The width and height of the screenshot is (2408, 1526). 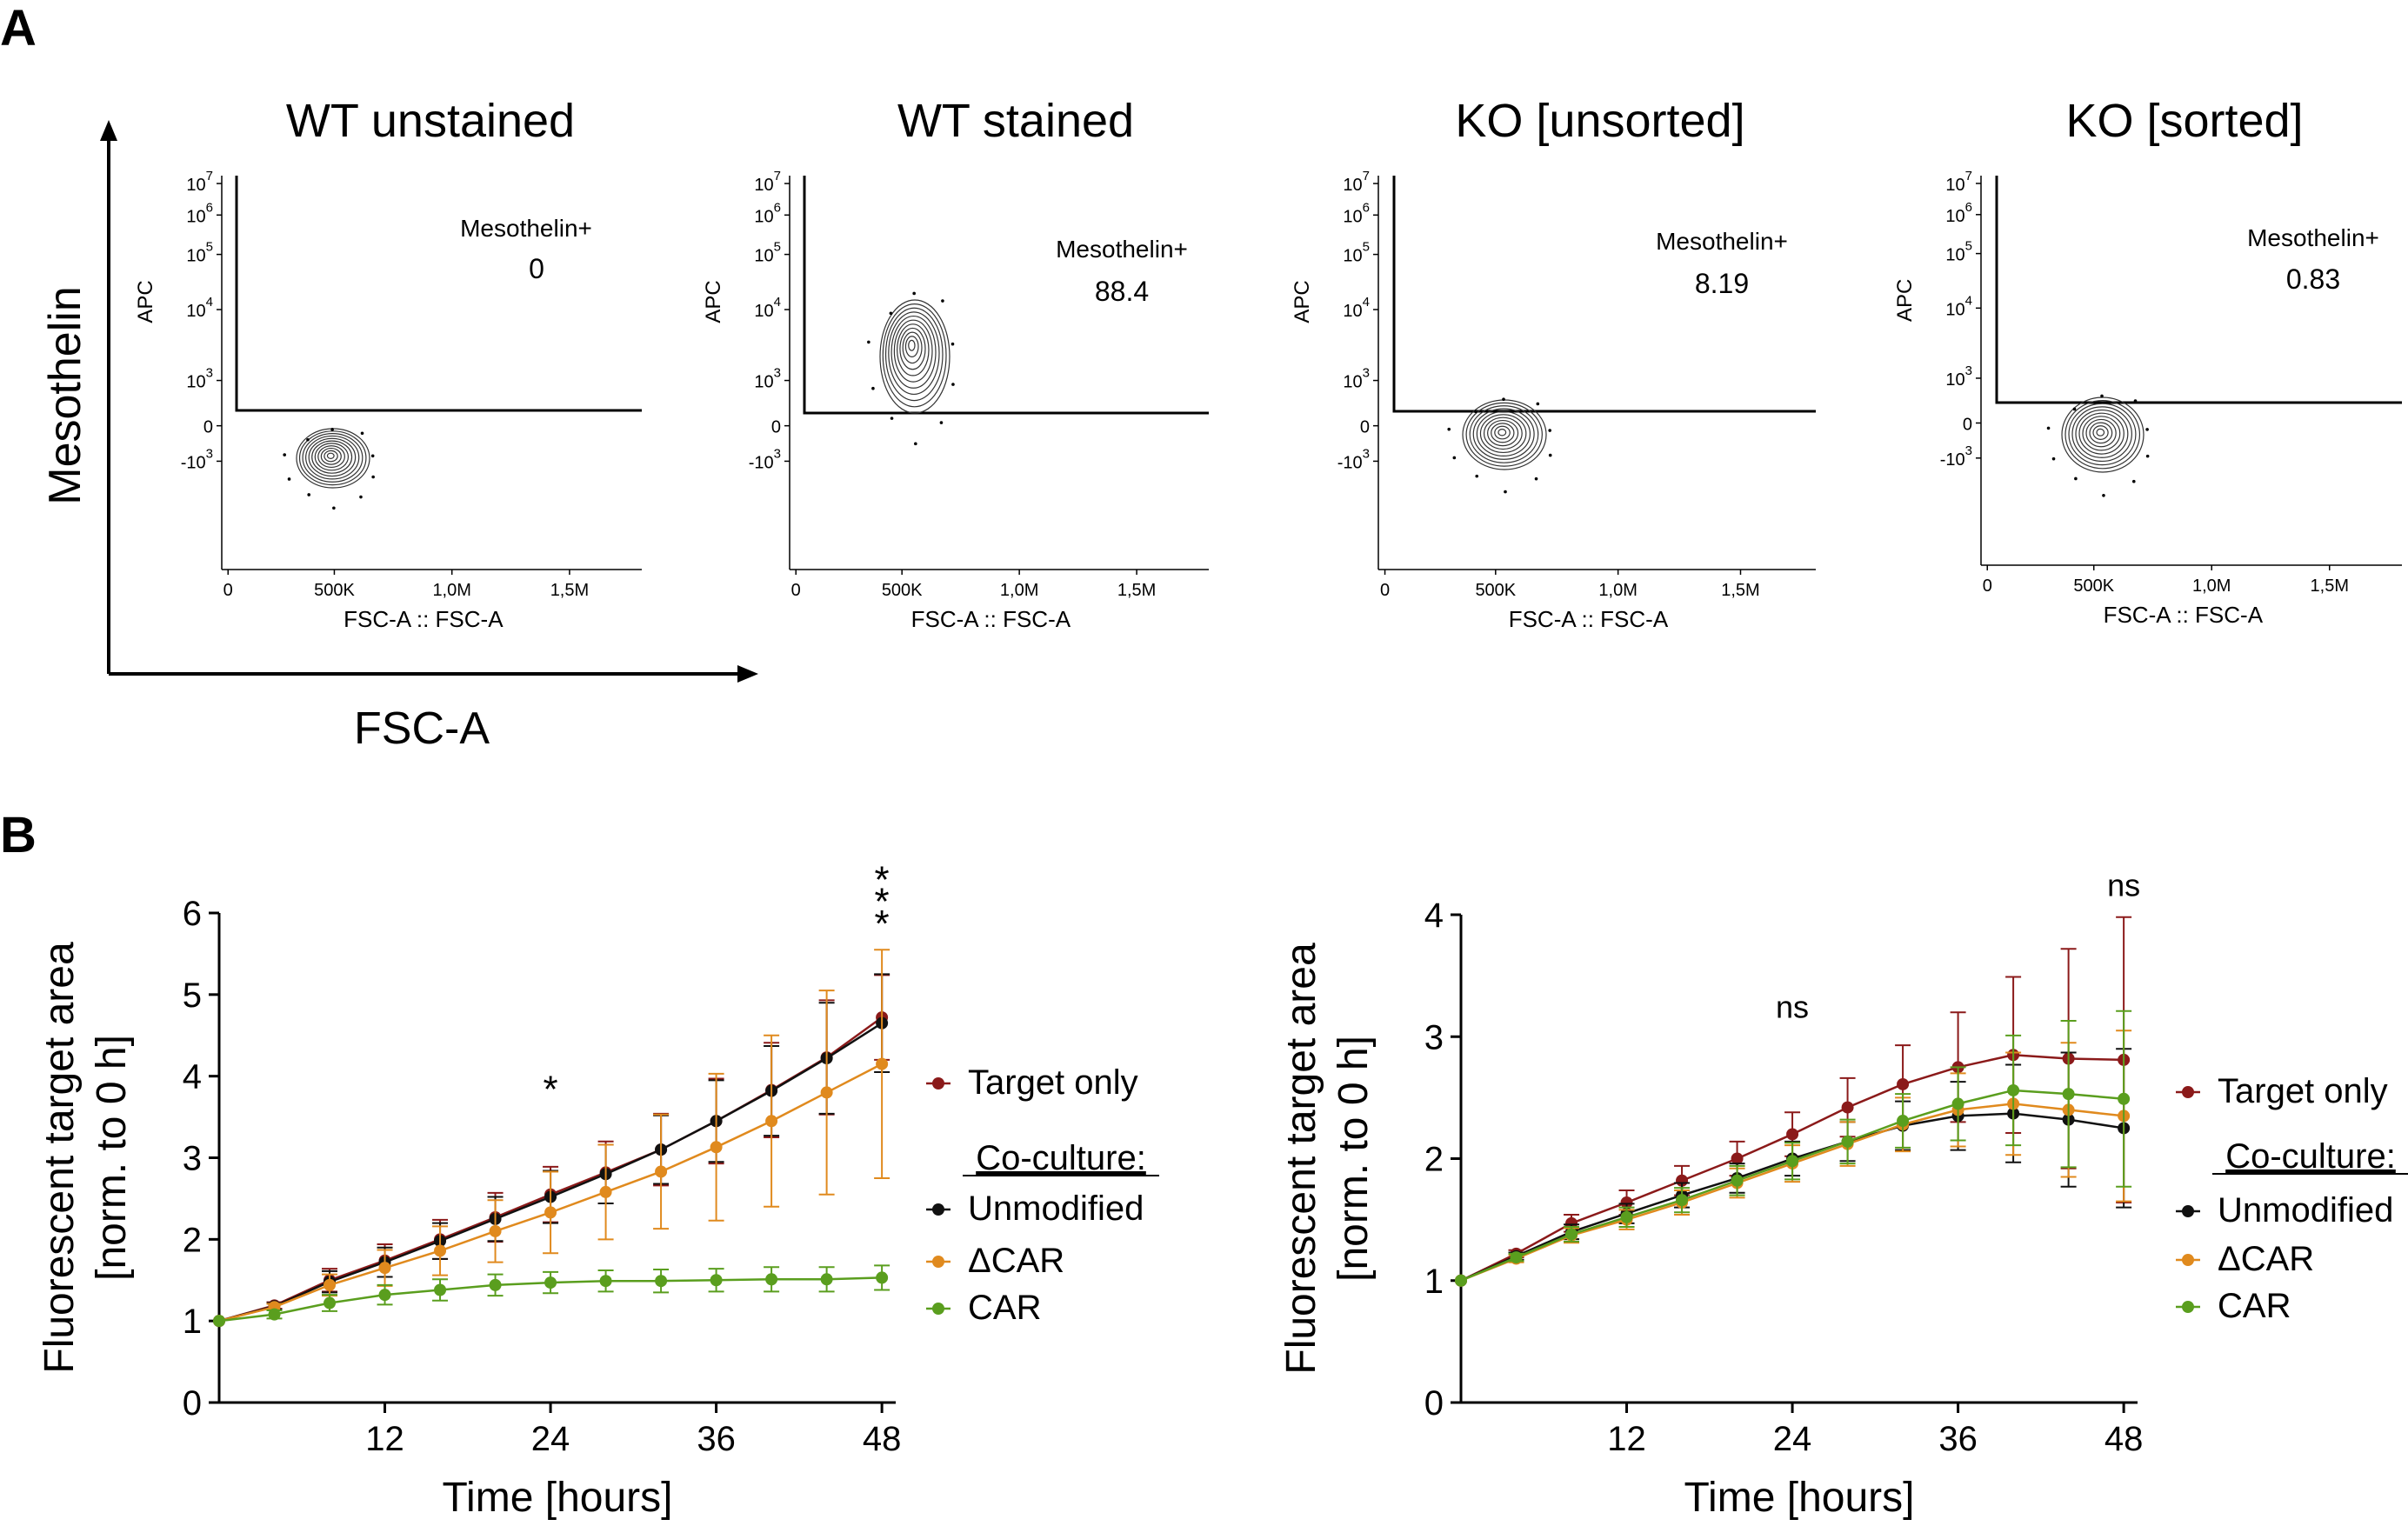 I want to click on flow-plot-y-tick-label: 10³, so click(x=767, y=379).